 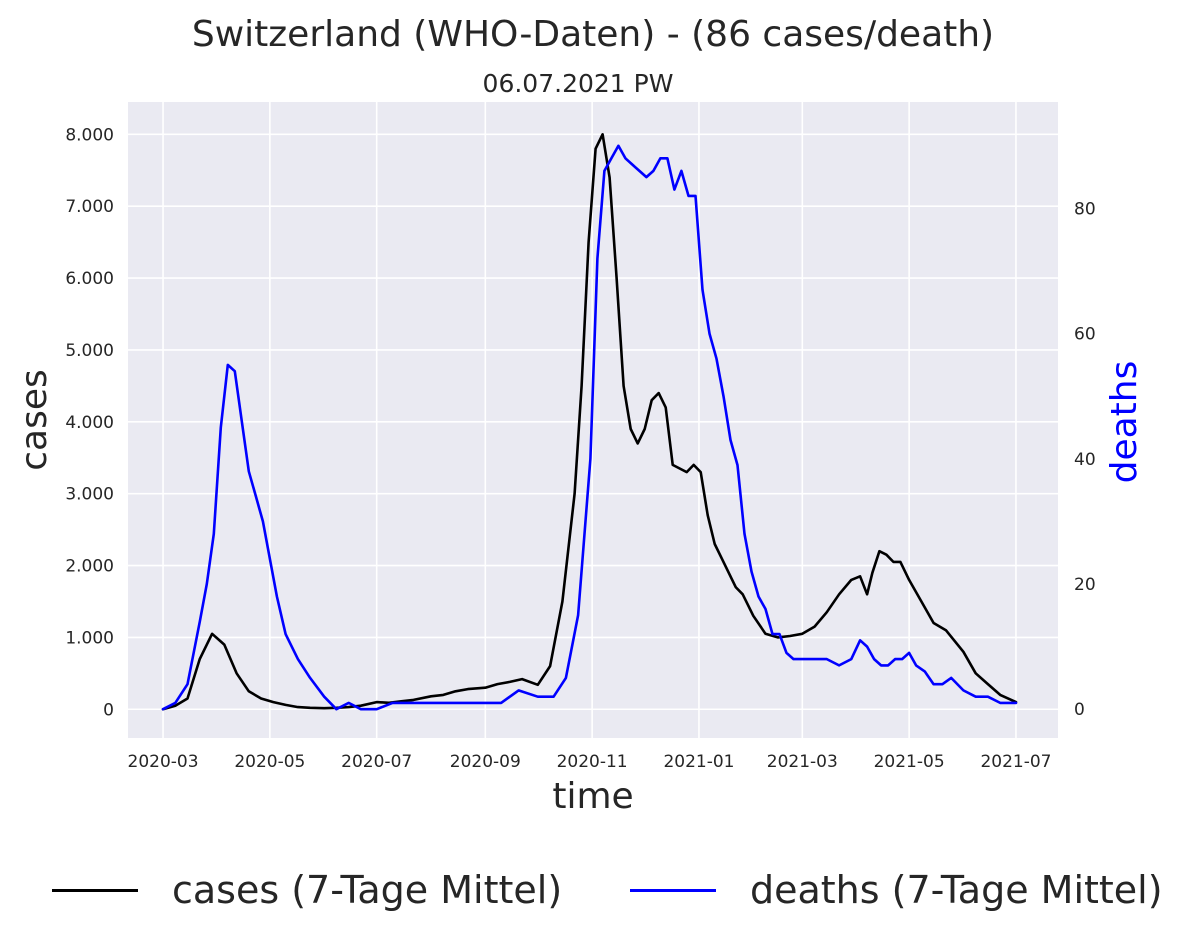 What do you see at coordinates (89, 495) in the screenshot?
I see `y-tick-label: 3.000` at bounding box center [89, 495].